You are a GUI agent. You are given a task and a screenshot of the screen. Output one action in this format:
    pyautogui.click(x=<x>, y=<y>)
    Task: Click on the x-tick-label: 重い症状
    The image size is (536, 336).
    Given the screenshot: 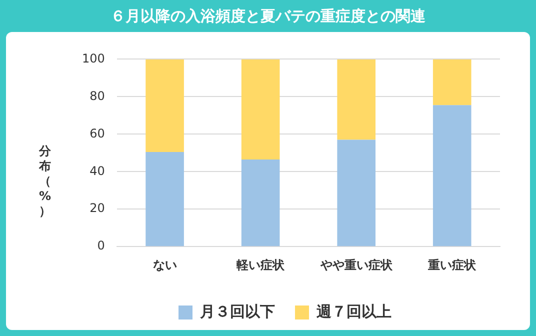 What is the action you would take?
    pyautogui.click(x=452, y=265)
    